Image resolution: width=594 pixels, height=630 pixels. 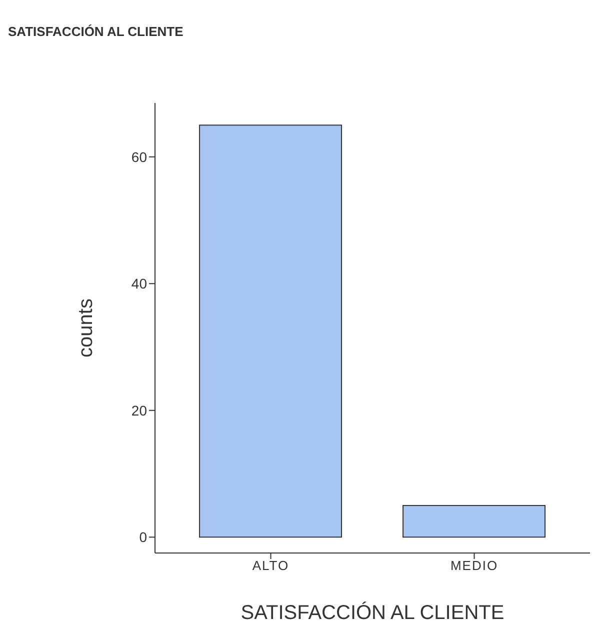 I want to click on y-axis-title: counts, so click(x=86, y=328).